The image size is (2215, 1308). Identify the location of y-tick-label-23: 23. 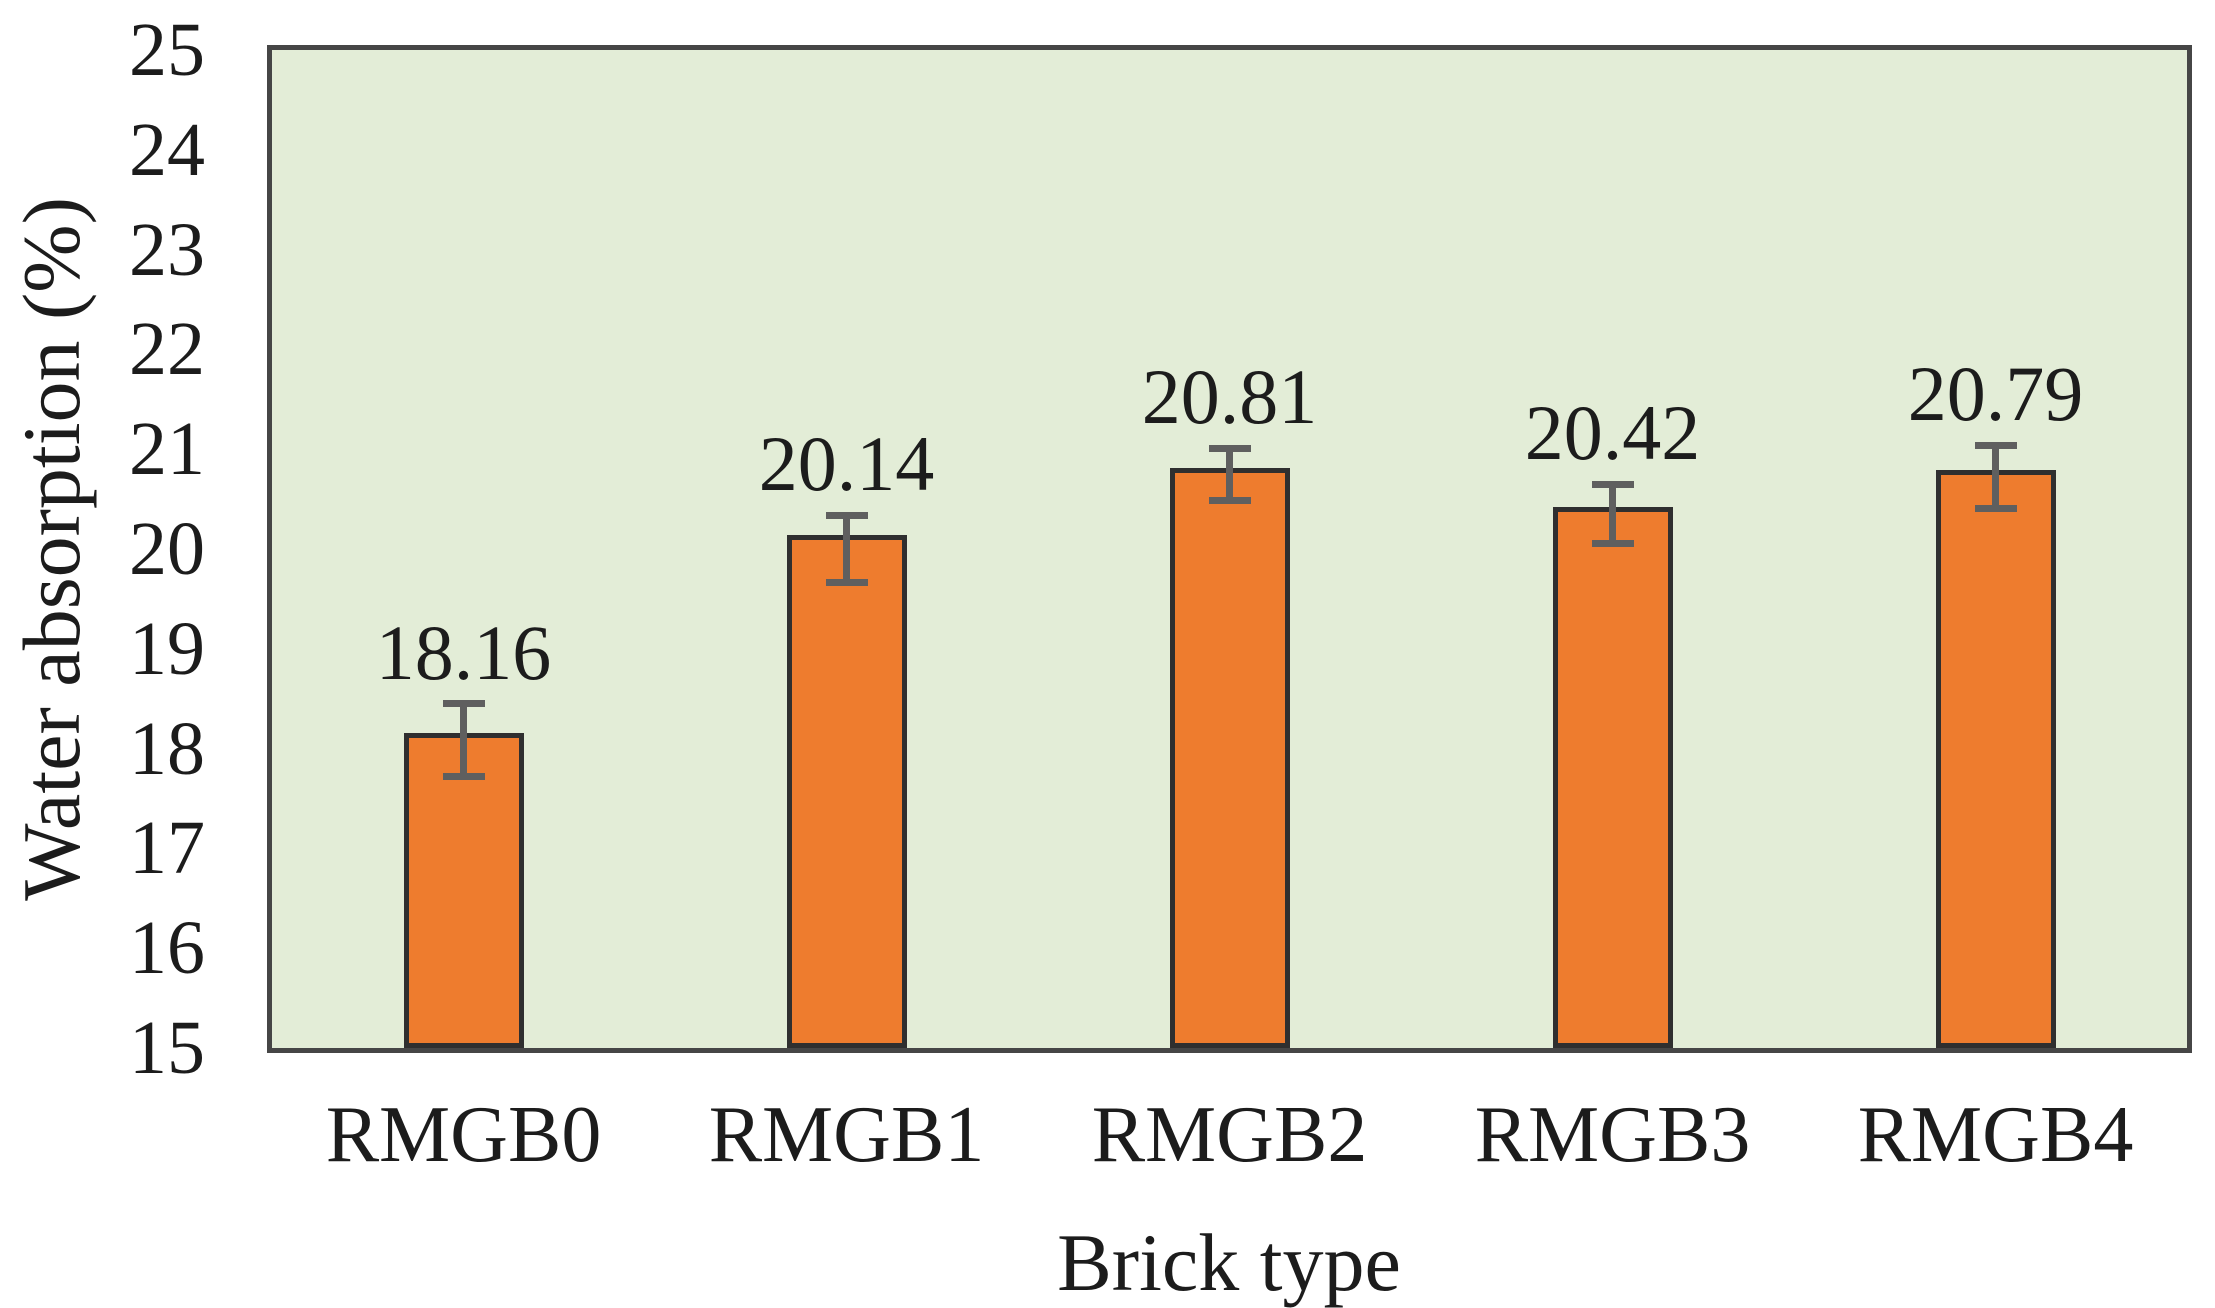
(102, 250).